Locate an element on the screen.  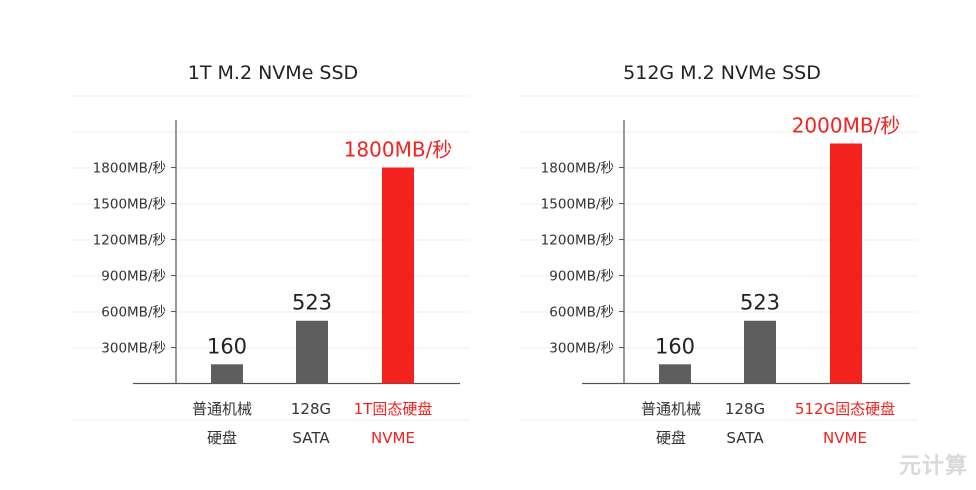
chart1-y-tick-label: 1800MB/秒 is located at coordinates (129, 169).